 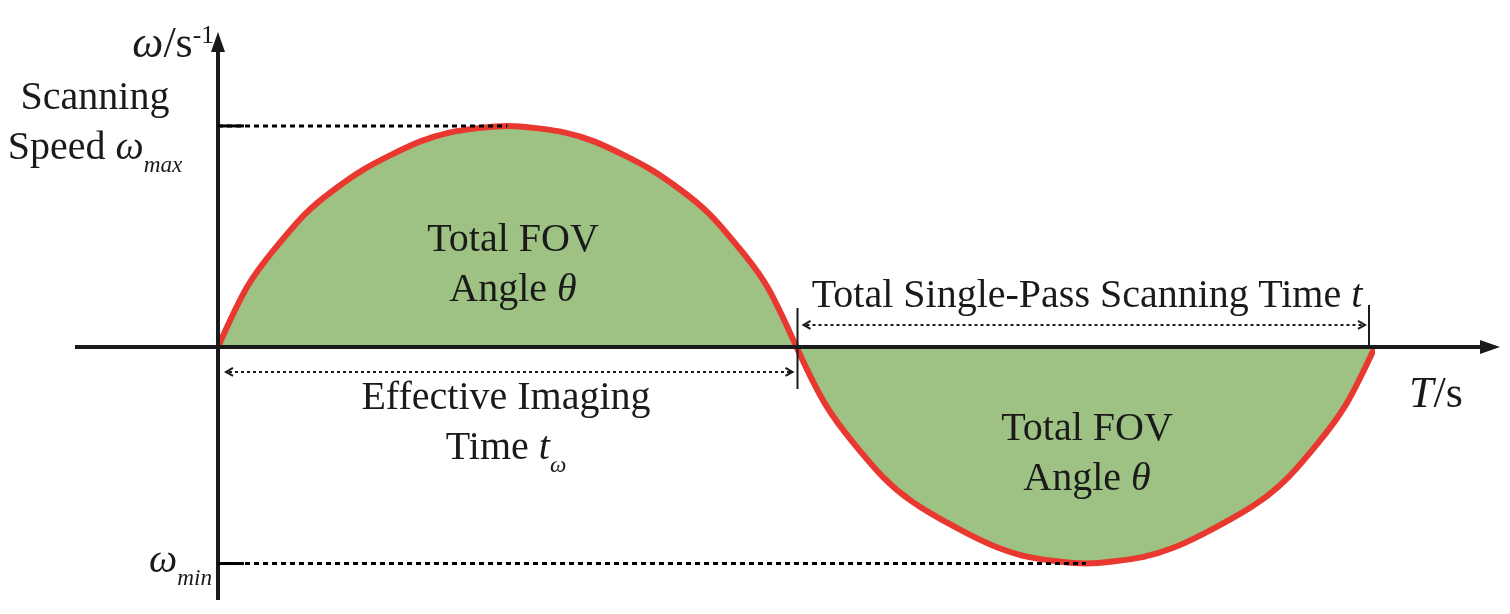 What do you see at coordinates (180, 562) in the screenshot?
I see `ref-line-label: ω$_{min}$` at bounding box center [180, 562].